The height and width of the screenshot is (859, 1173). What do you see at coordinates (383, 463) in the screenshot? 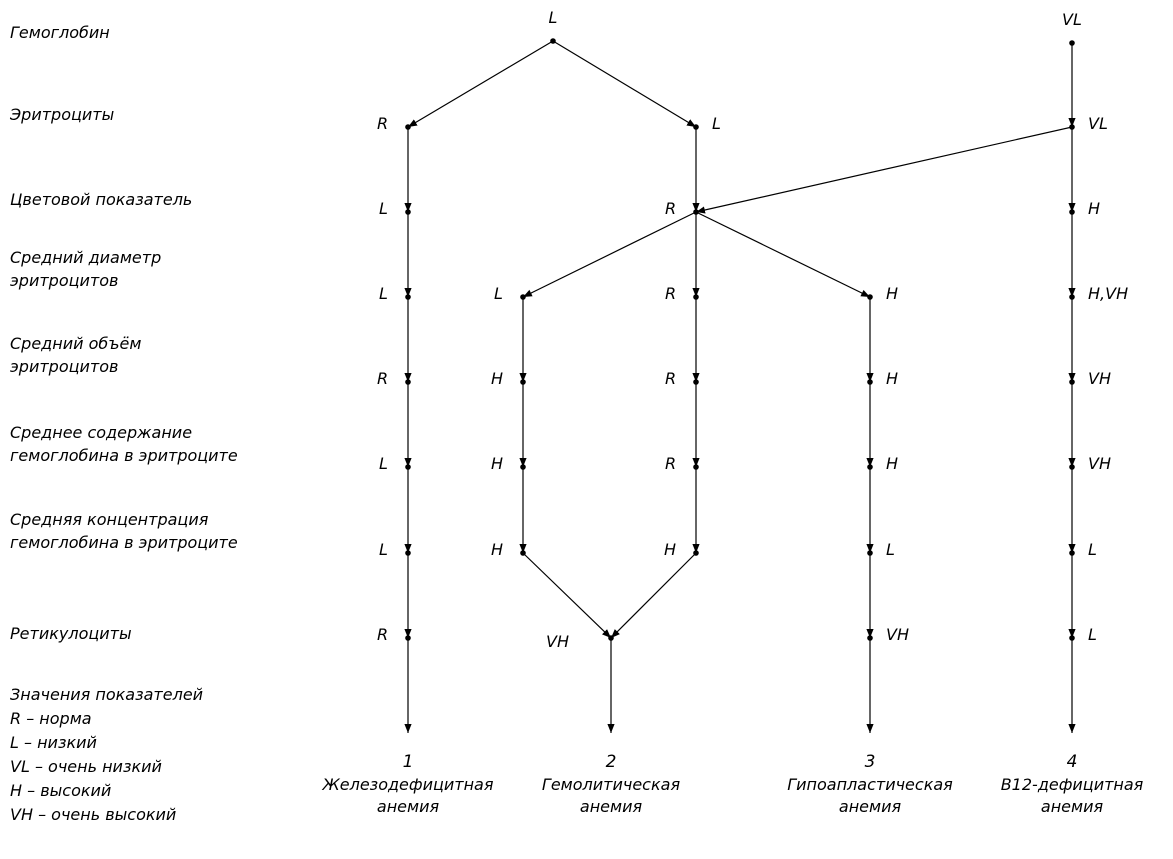
I see `node-label-s_L1: L` at bounding box center [383, 463].